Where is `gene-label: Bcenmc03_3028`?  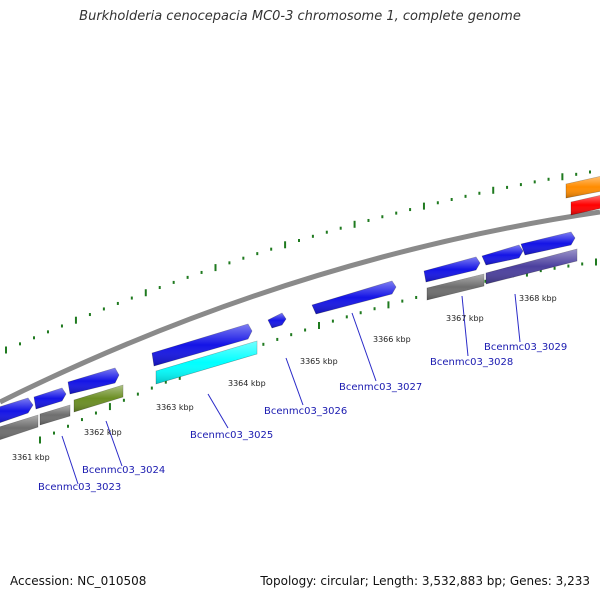
gene-label: Bcenmc03_3028 is located at coordinates (471, 362).